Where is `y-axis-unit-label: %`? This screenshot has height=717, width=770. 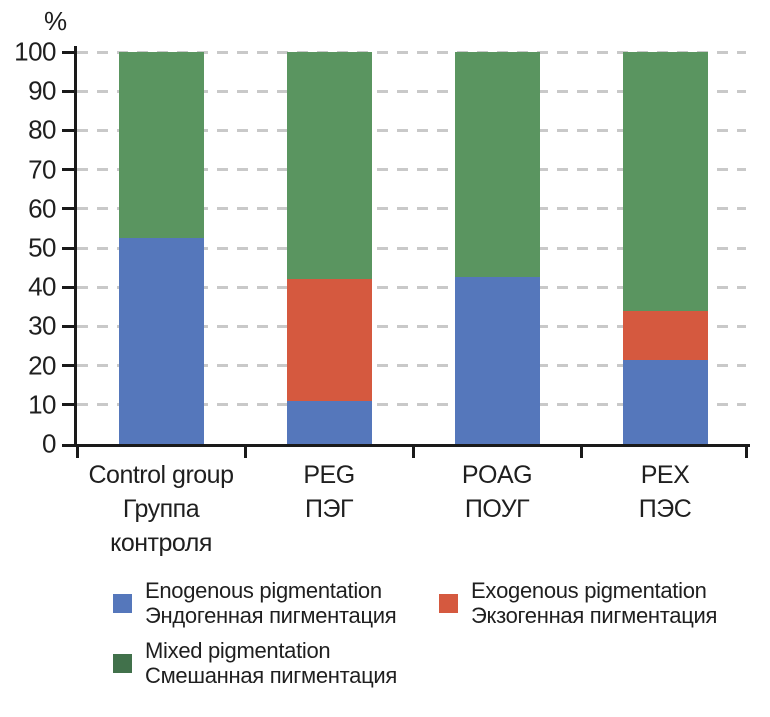
y-axis-unit-label: % is located at coordinates (56, 21).